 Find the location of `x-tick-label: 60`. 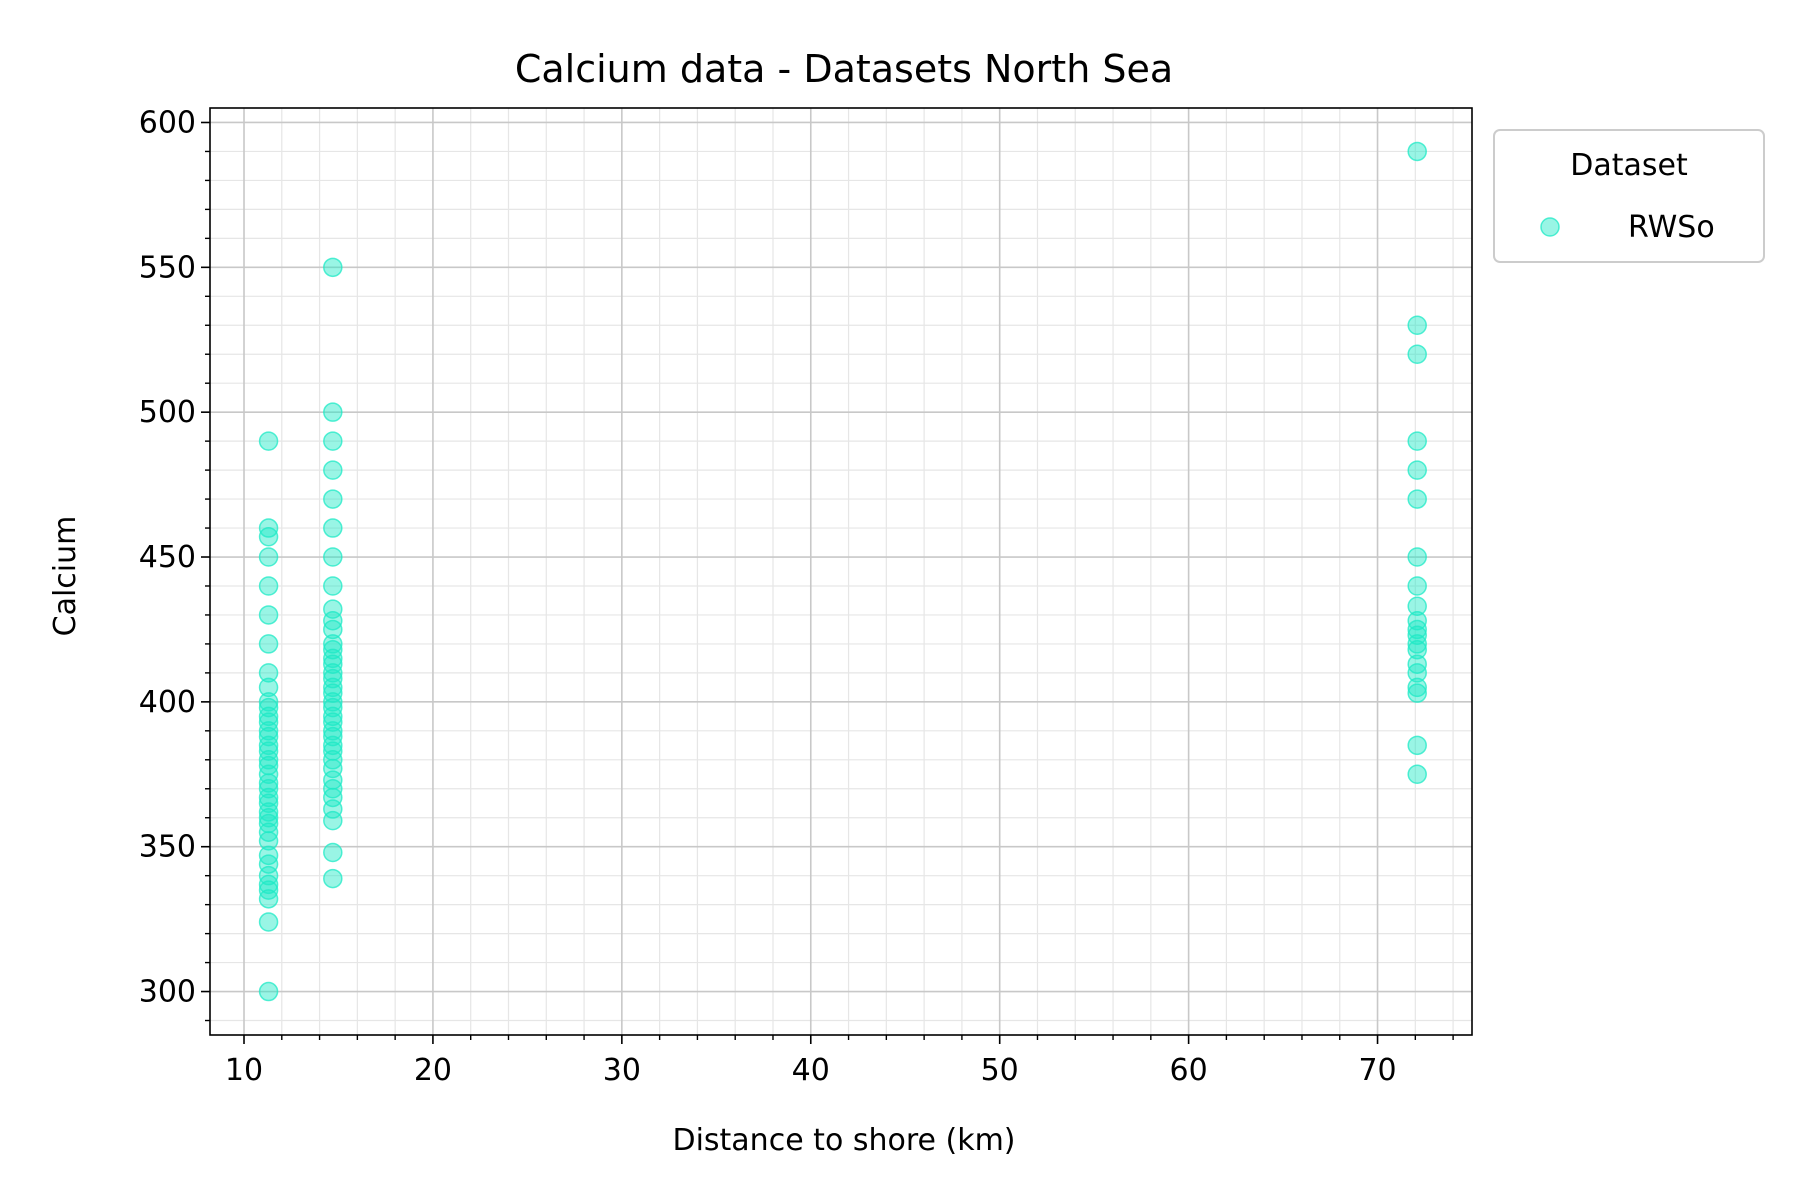

x-tick-label: 60 is located at coordinates (1189, 1070).